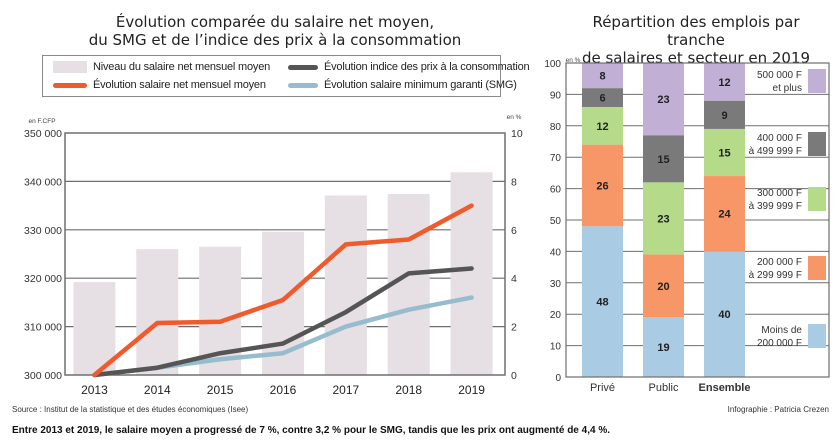  What do you see at coordinates (43, 231) in the screenshot?
I see `left-axis-tick-label: 330 000` at bounding box center [43, 231].